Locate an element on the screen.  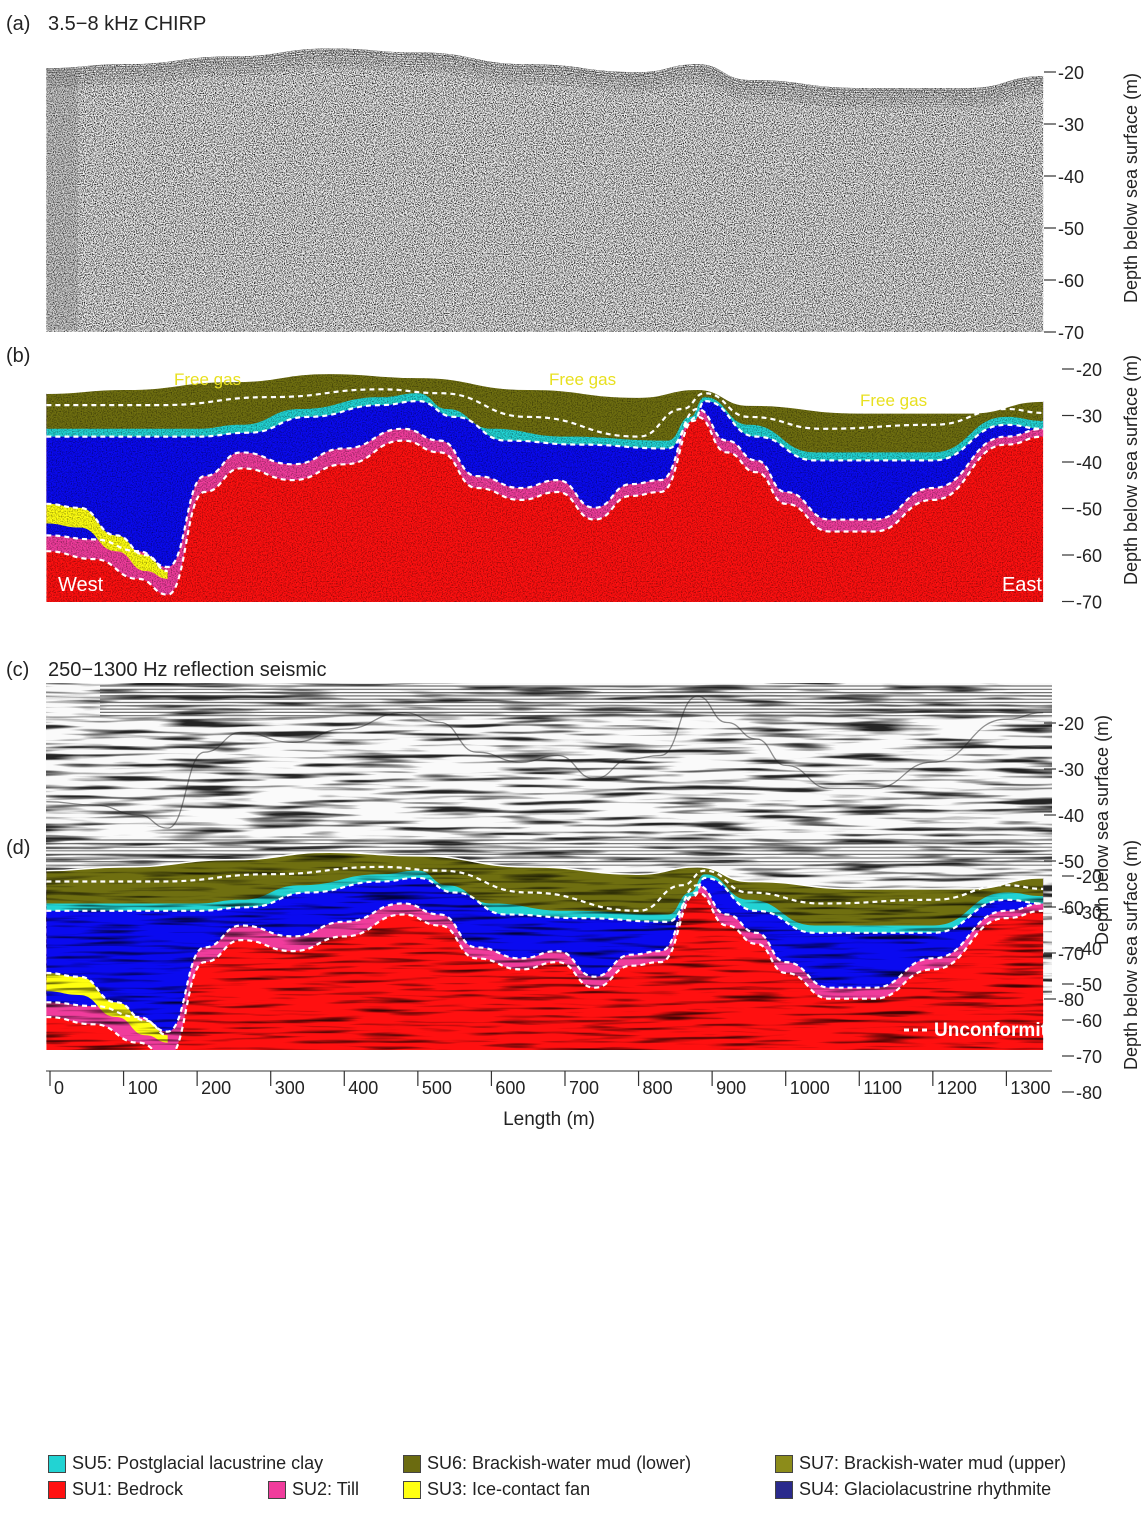
panel-d-axis-label: Depth below sea surface (m) is located at coordinates (1131, 955).